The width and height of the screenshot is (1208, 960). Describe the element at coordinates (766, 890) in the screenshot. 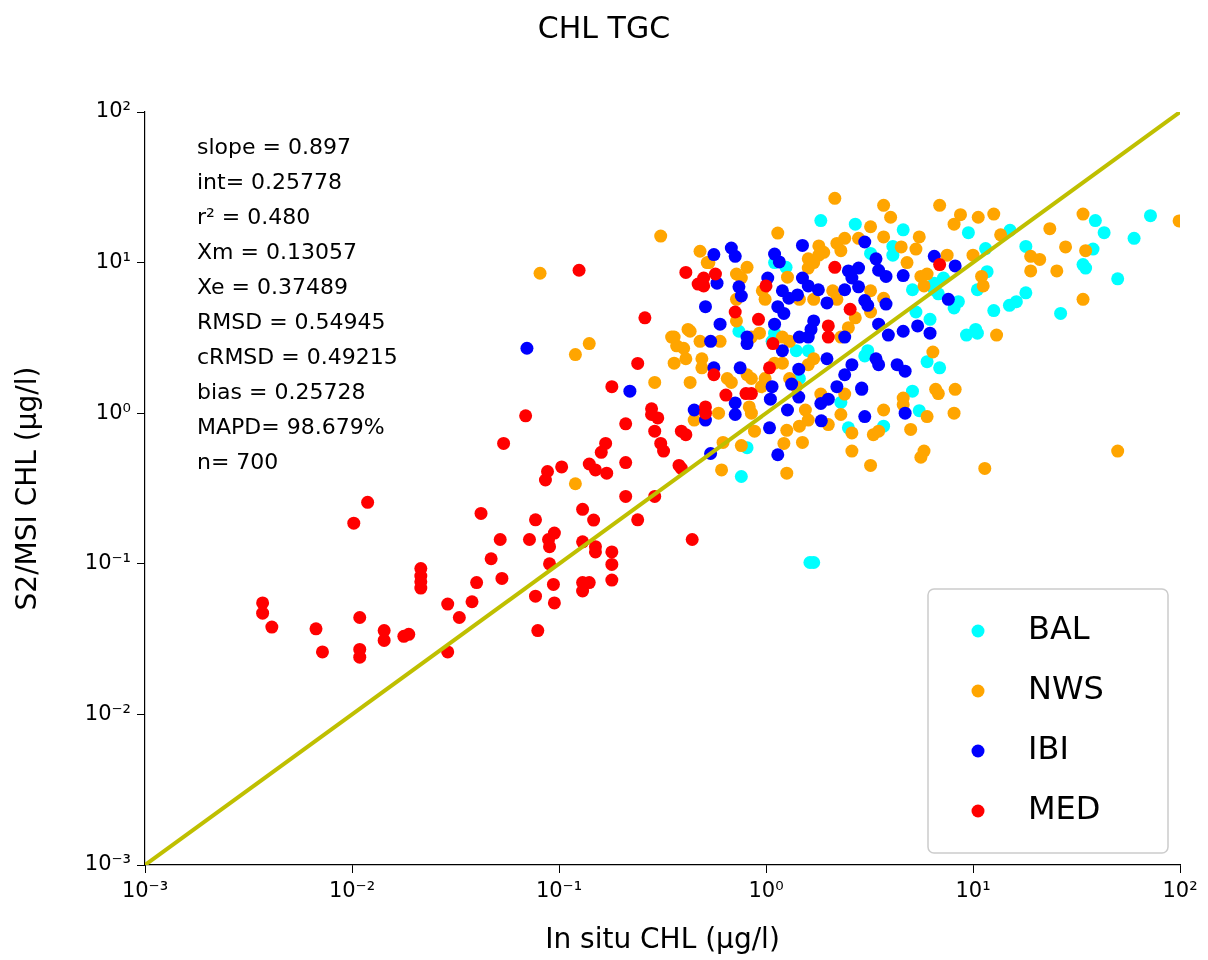

I see `x-tick-label: 10⁰` at that location.